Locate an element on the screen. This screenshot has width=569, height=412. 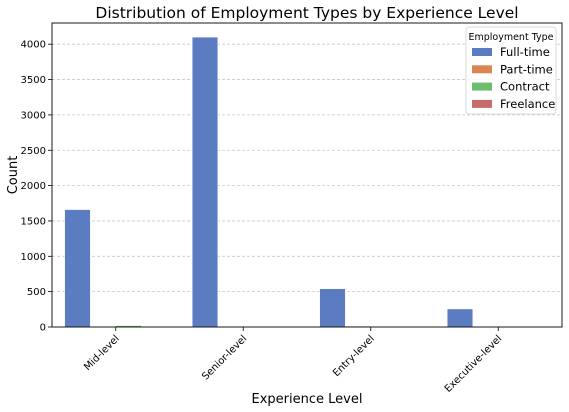
legend-label: Freelance is located at coordinates (527, 104).